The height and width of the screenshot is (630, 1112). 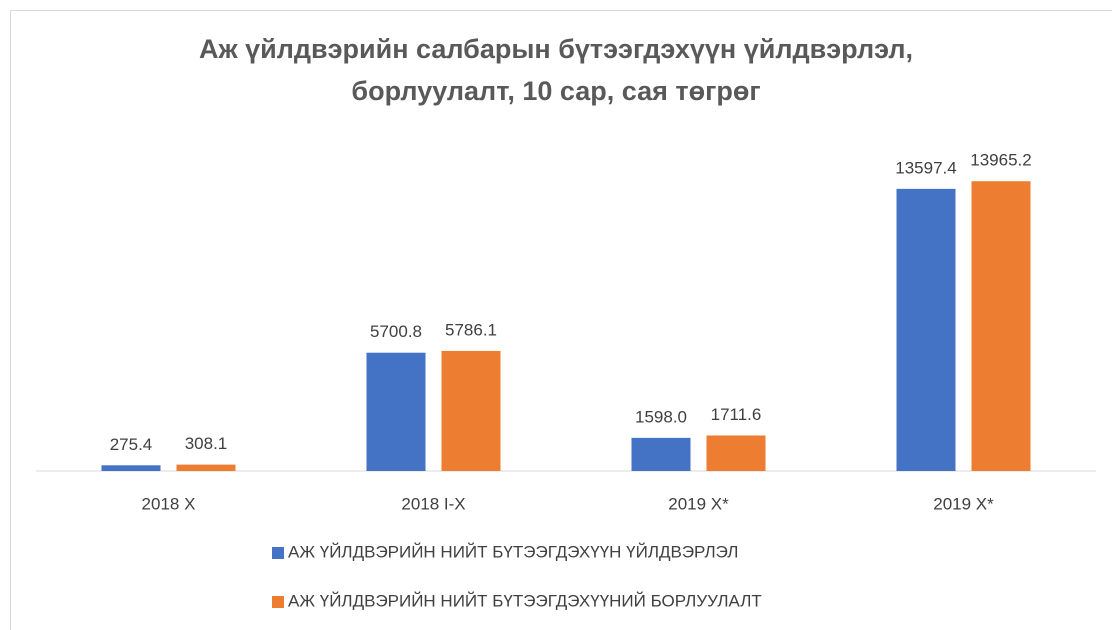 I want to click on x-tick-label: 2018 I-X, so click(x=433, y=503).